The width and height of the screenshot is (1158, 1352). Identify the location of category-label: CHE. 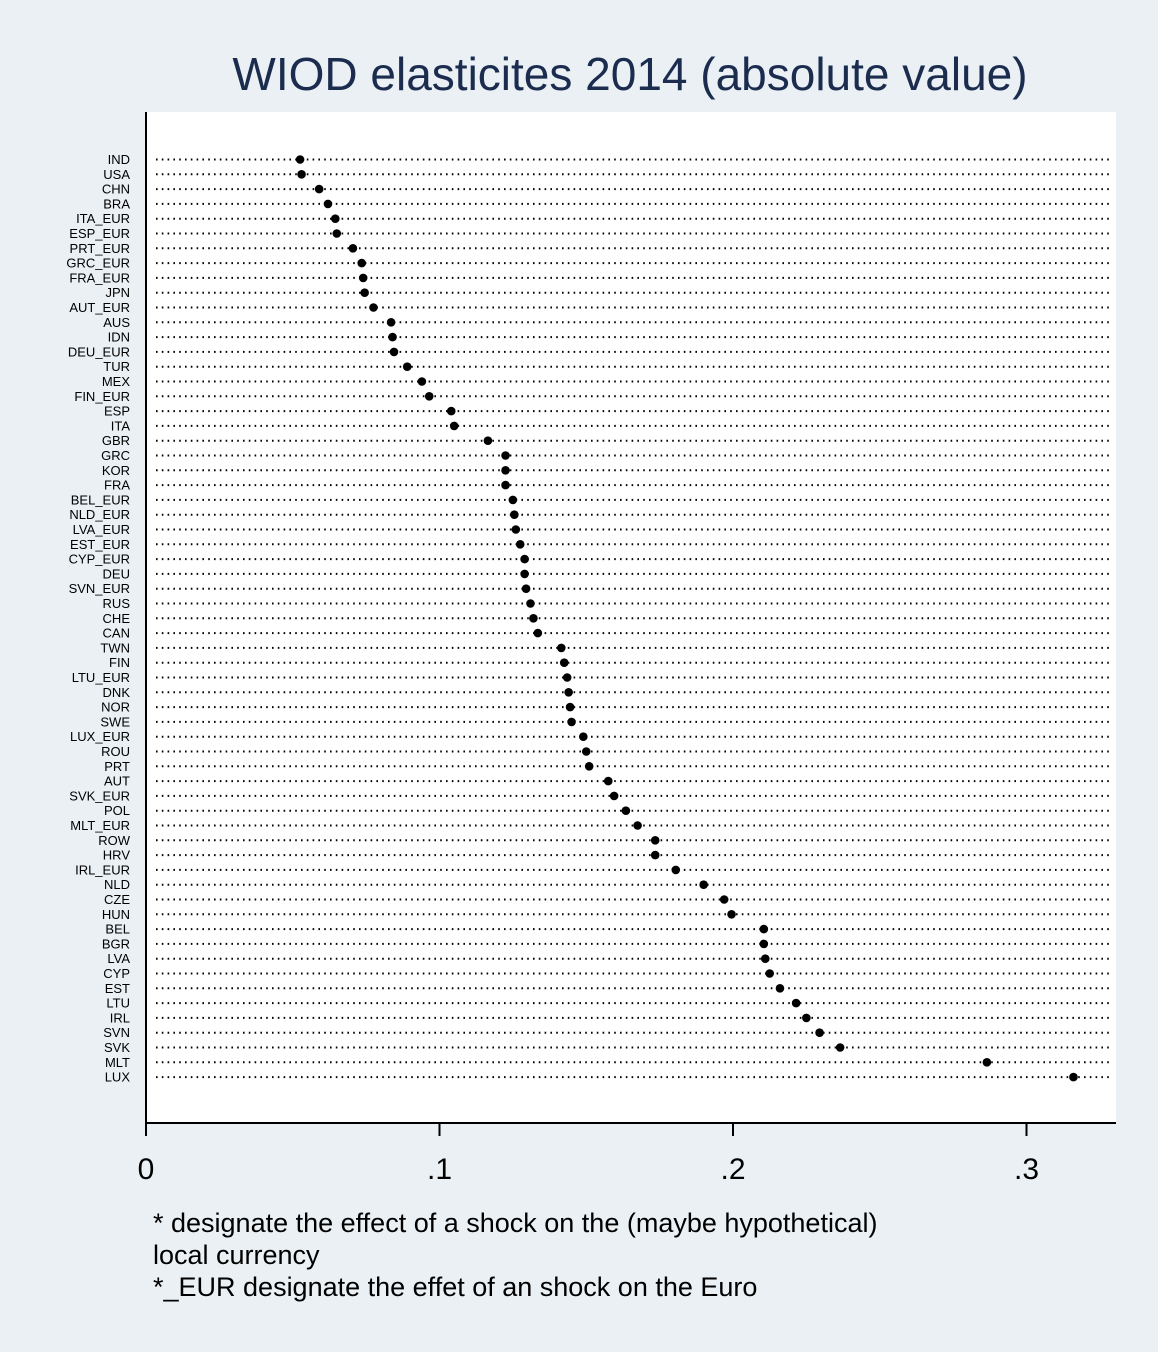
(117, 618).